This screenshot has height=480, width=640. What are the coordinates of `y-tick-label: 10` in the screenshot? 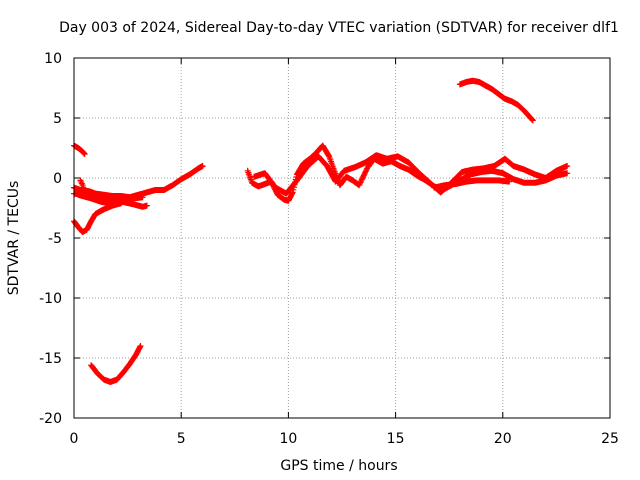 It's located at (53, 59).